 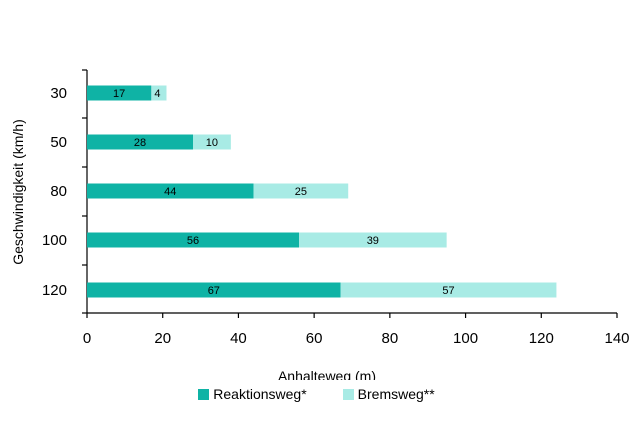 I want to click on x-tick-label: 20, so click(x=162, y=338).